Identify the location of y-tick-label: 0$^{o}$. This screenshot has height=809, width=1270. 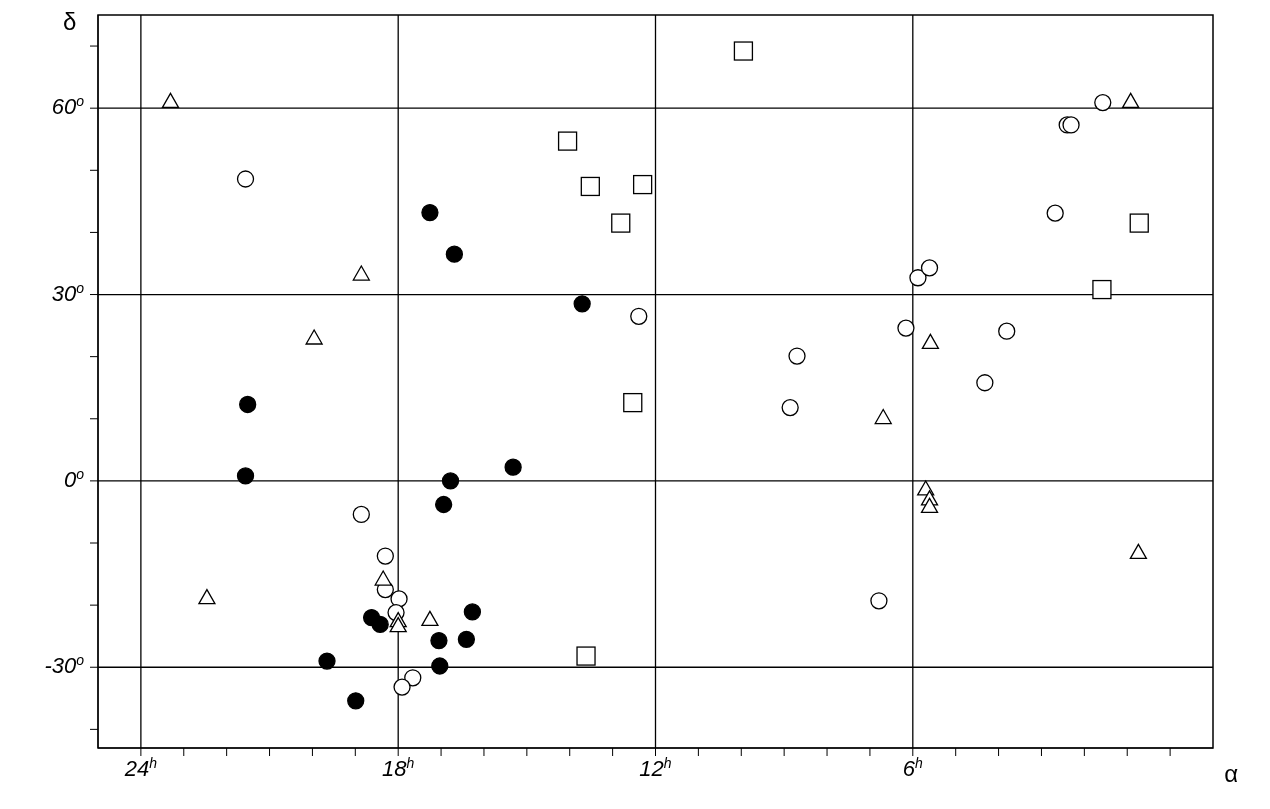
(74, 478).